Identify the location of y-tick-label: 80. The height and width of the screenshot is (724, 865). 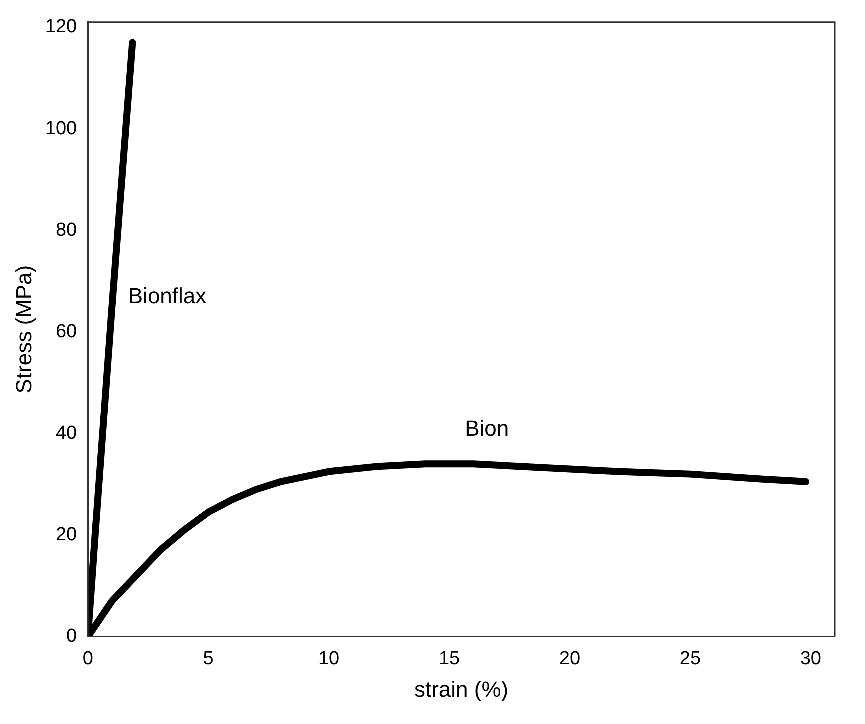
(67, 230).